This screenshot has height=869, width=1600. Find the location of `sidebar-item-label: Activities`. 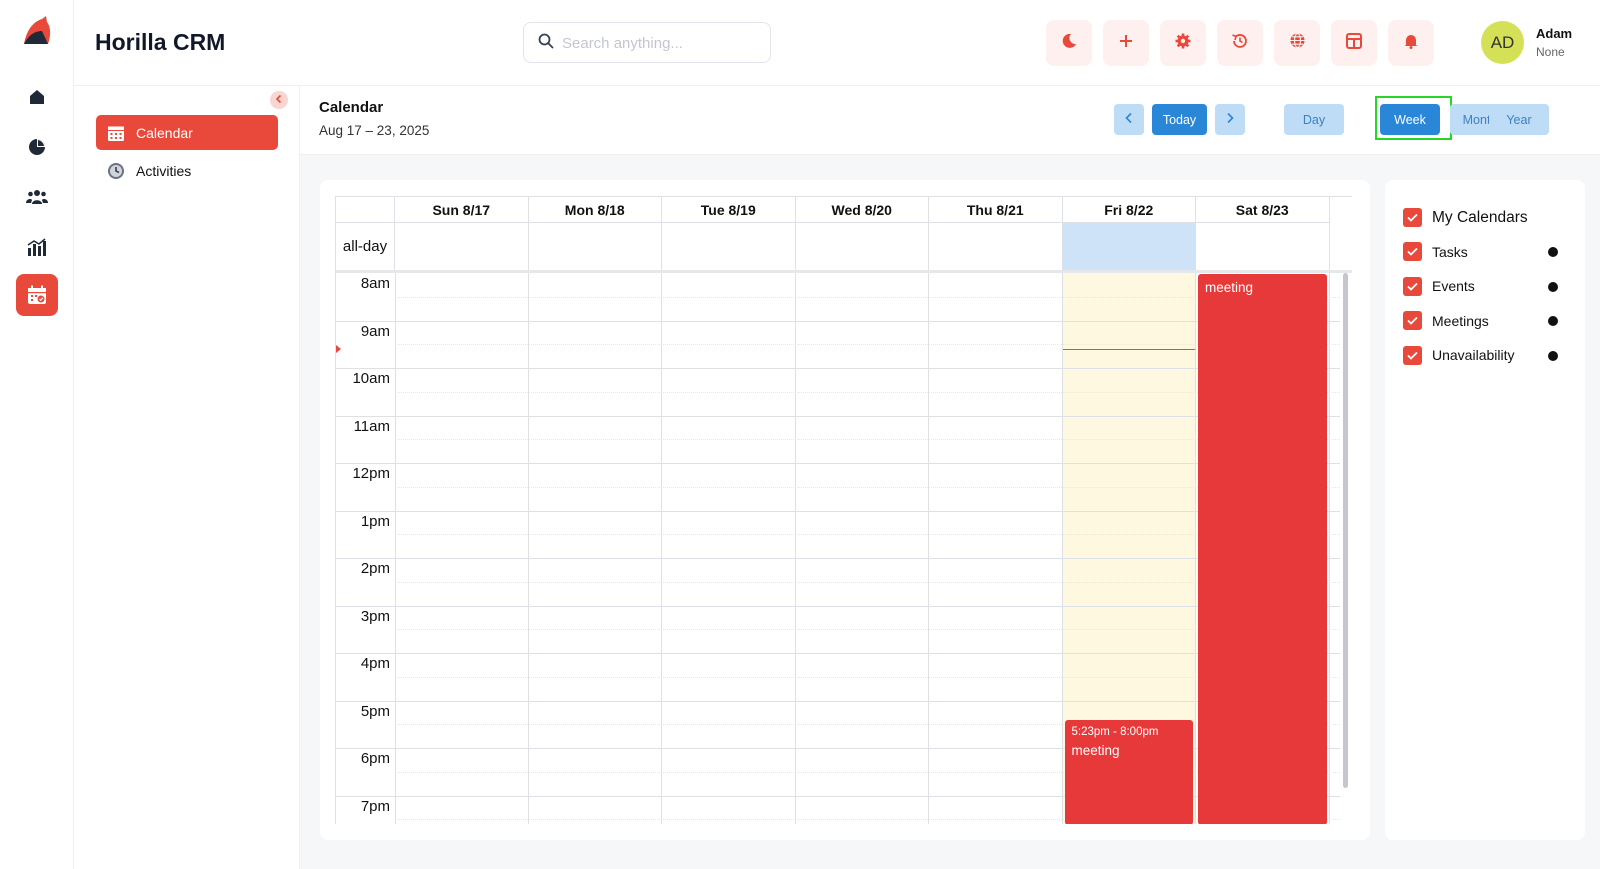

sidebar-item-label: Activities is located at coordinates (164, 170).